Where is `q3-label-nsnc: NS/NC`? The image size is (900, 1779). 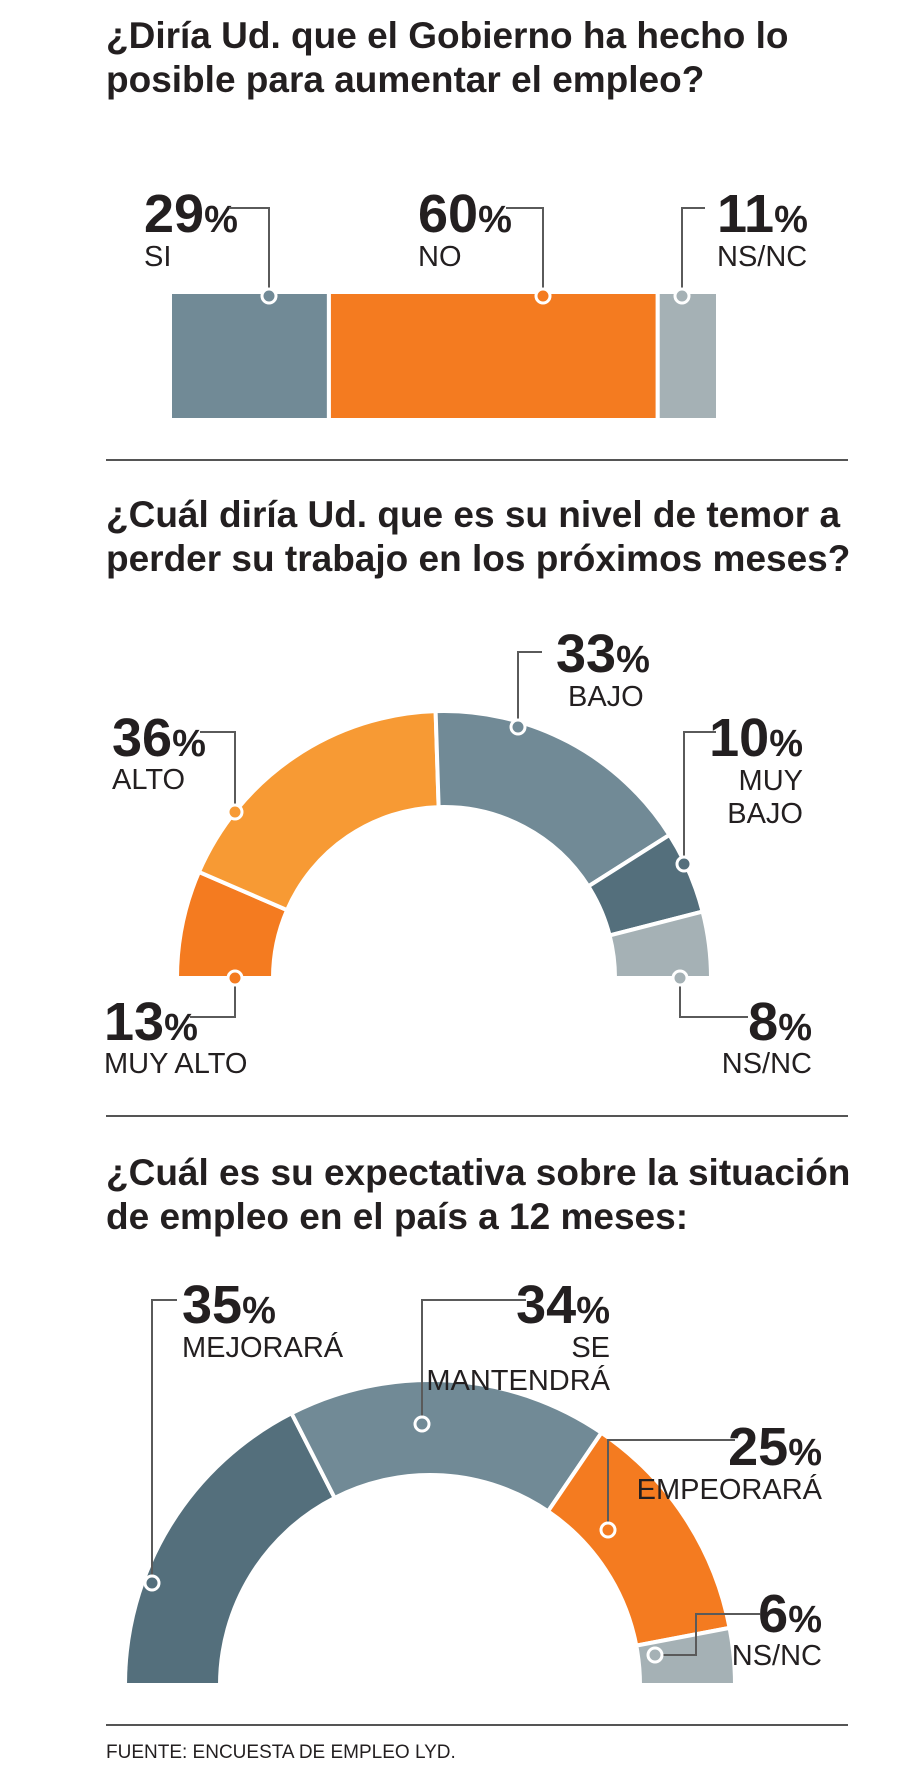
q3-label-nsnc: NS/NC is located at coordinates (777, 1656).